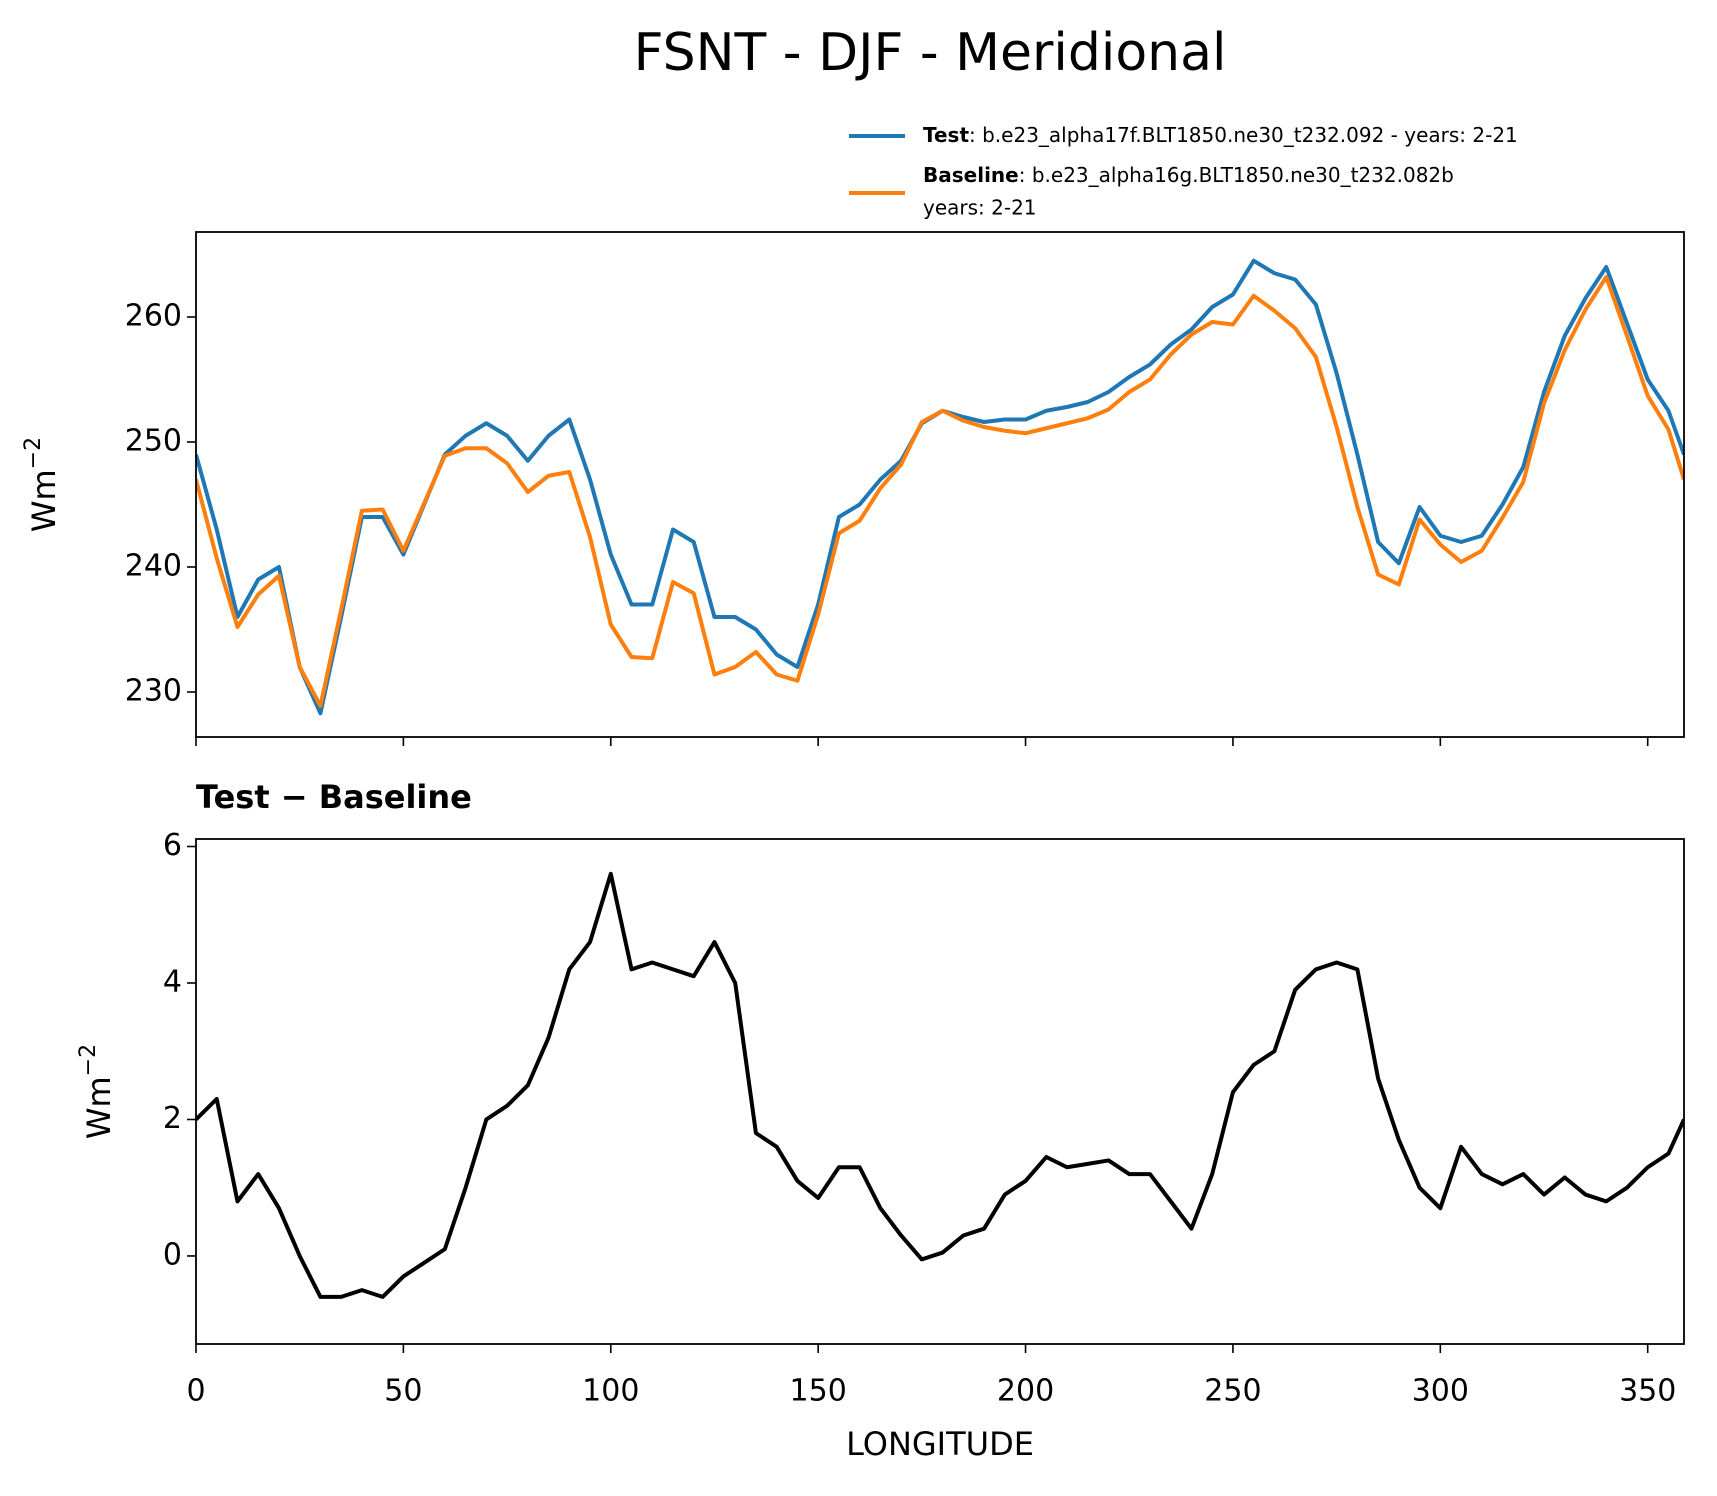  What do you see at coordinates (153, 566) in the screenshot?
I see `y-tick-label: 240` at bounding box center [153, 566].